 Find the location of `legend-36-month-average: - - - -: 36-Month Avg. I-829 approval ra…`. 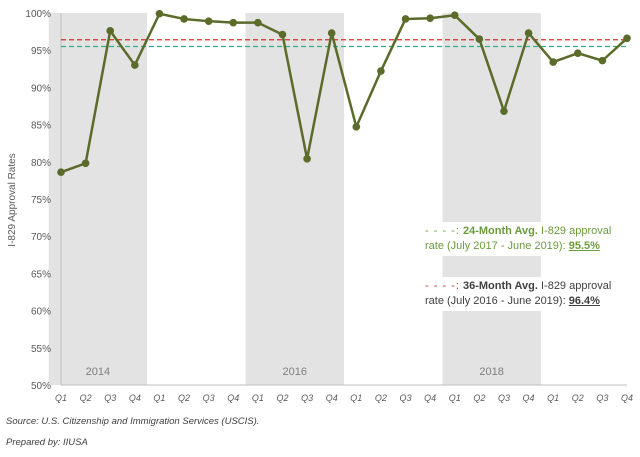

legend-36-month-average: - - - -: 36-Month Avg. I-829 approval ra… is located at coordinates (527, 294).